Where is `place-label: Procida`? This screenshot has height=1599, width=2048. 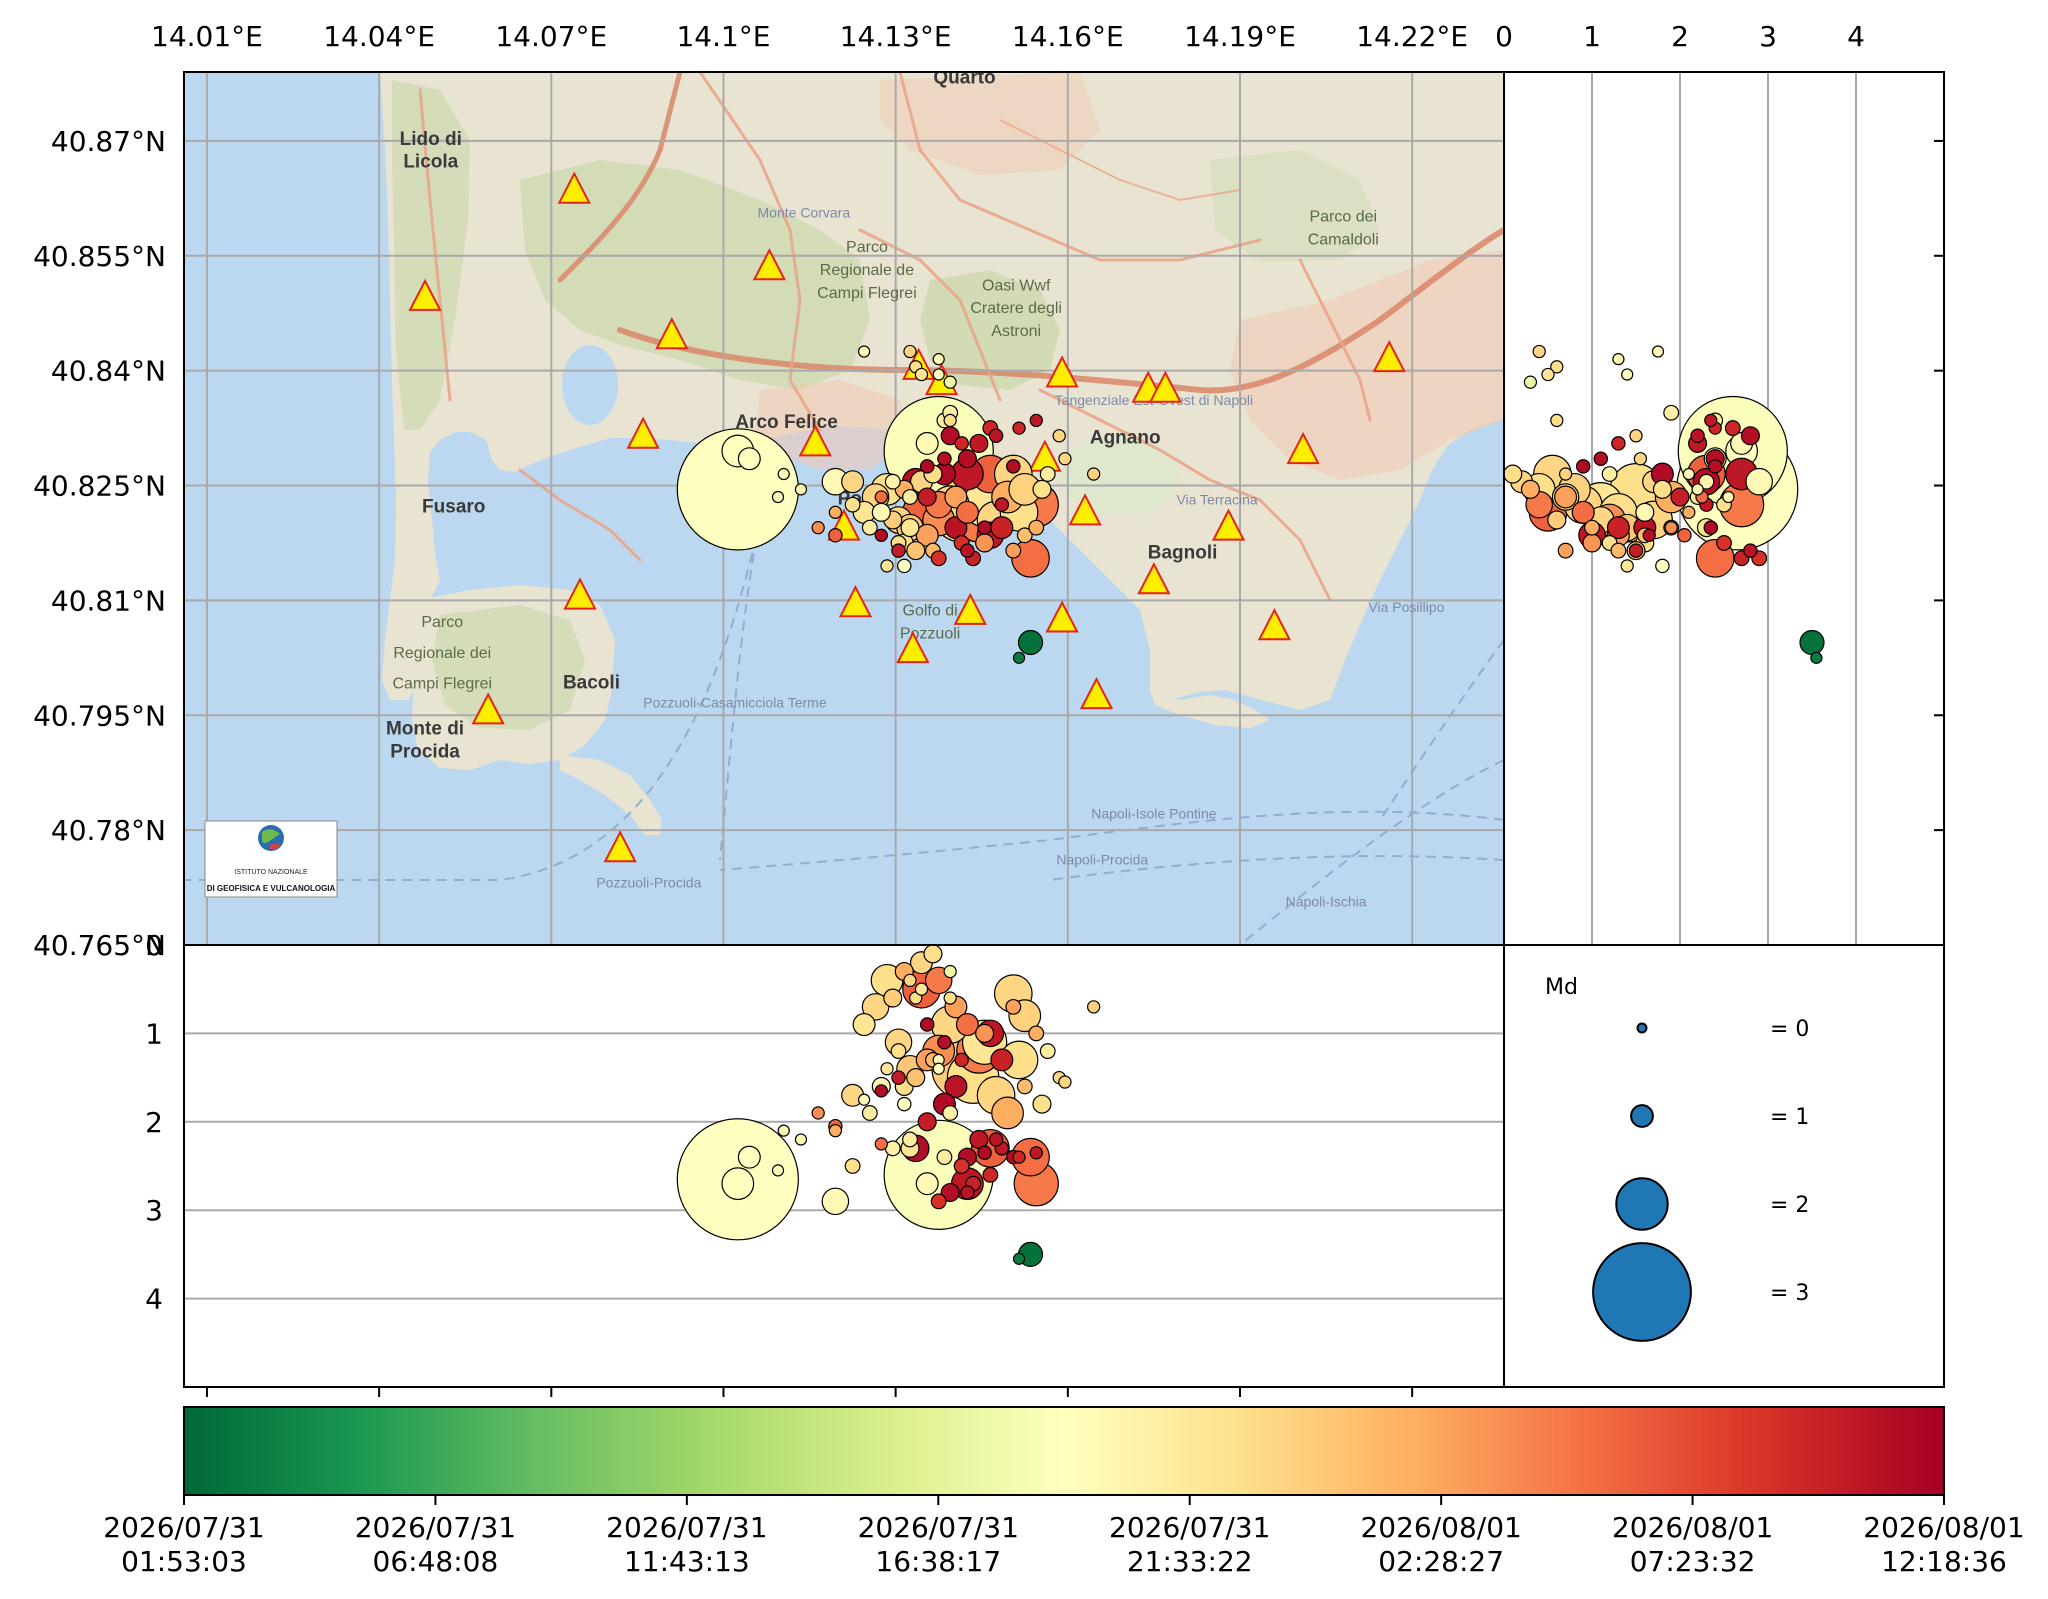
place-label: Procida is located at coordinates (425, 751).